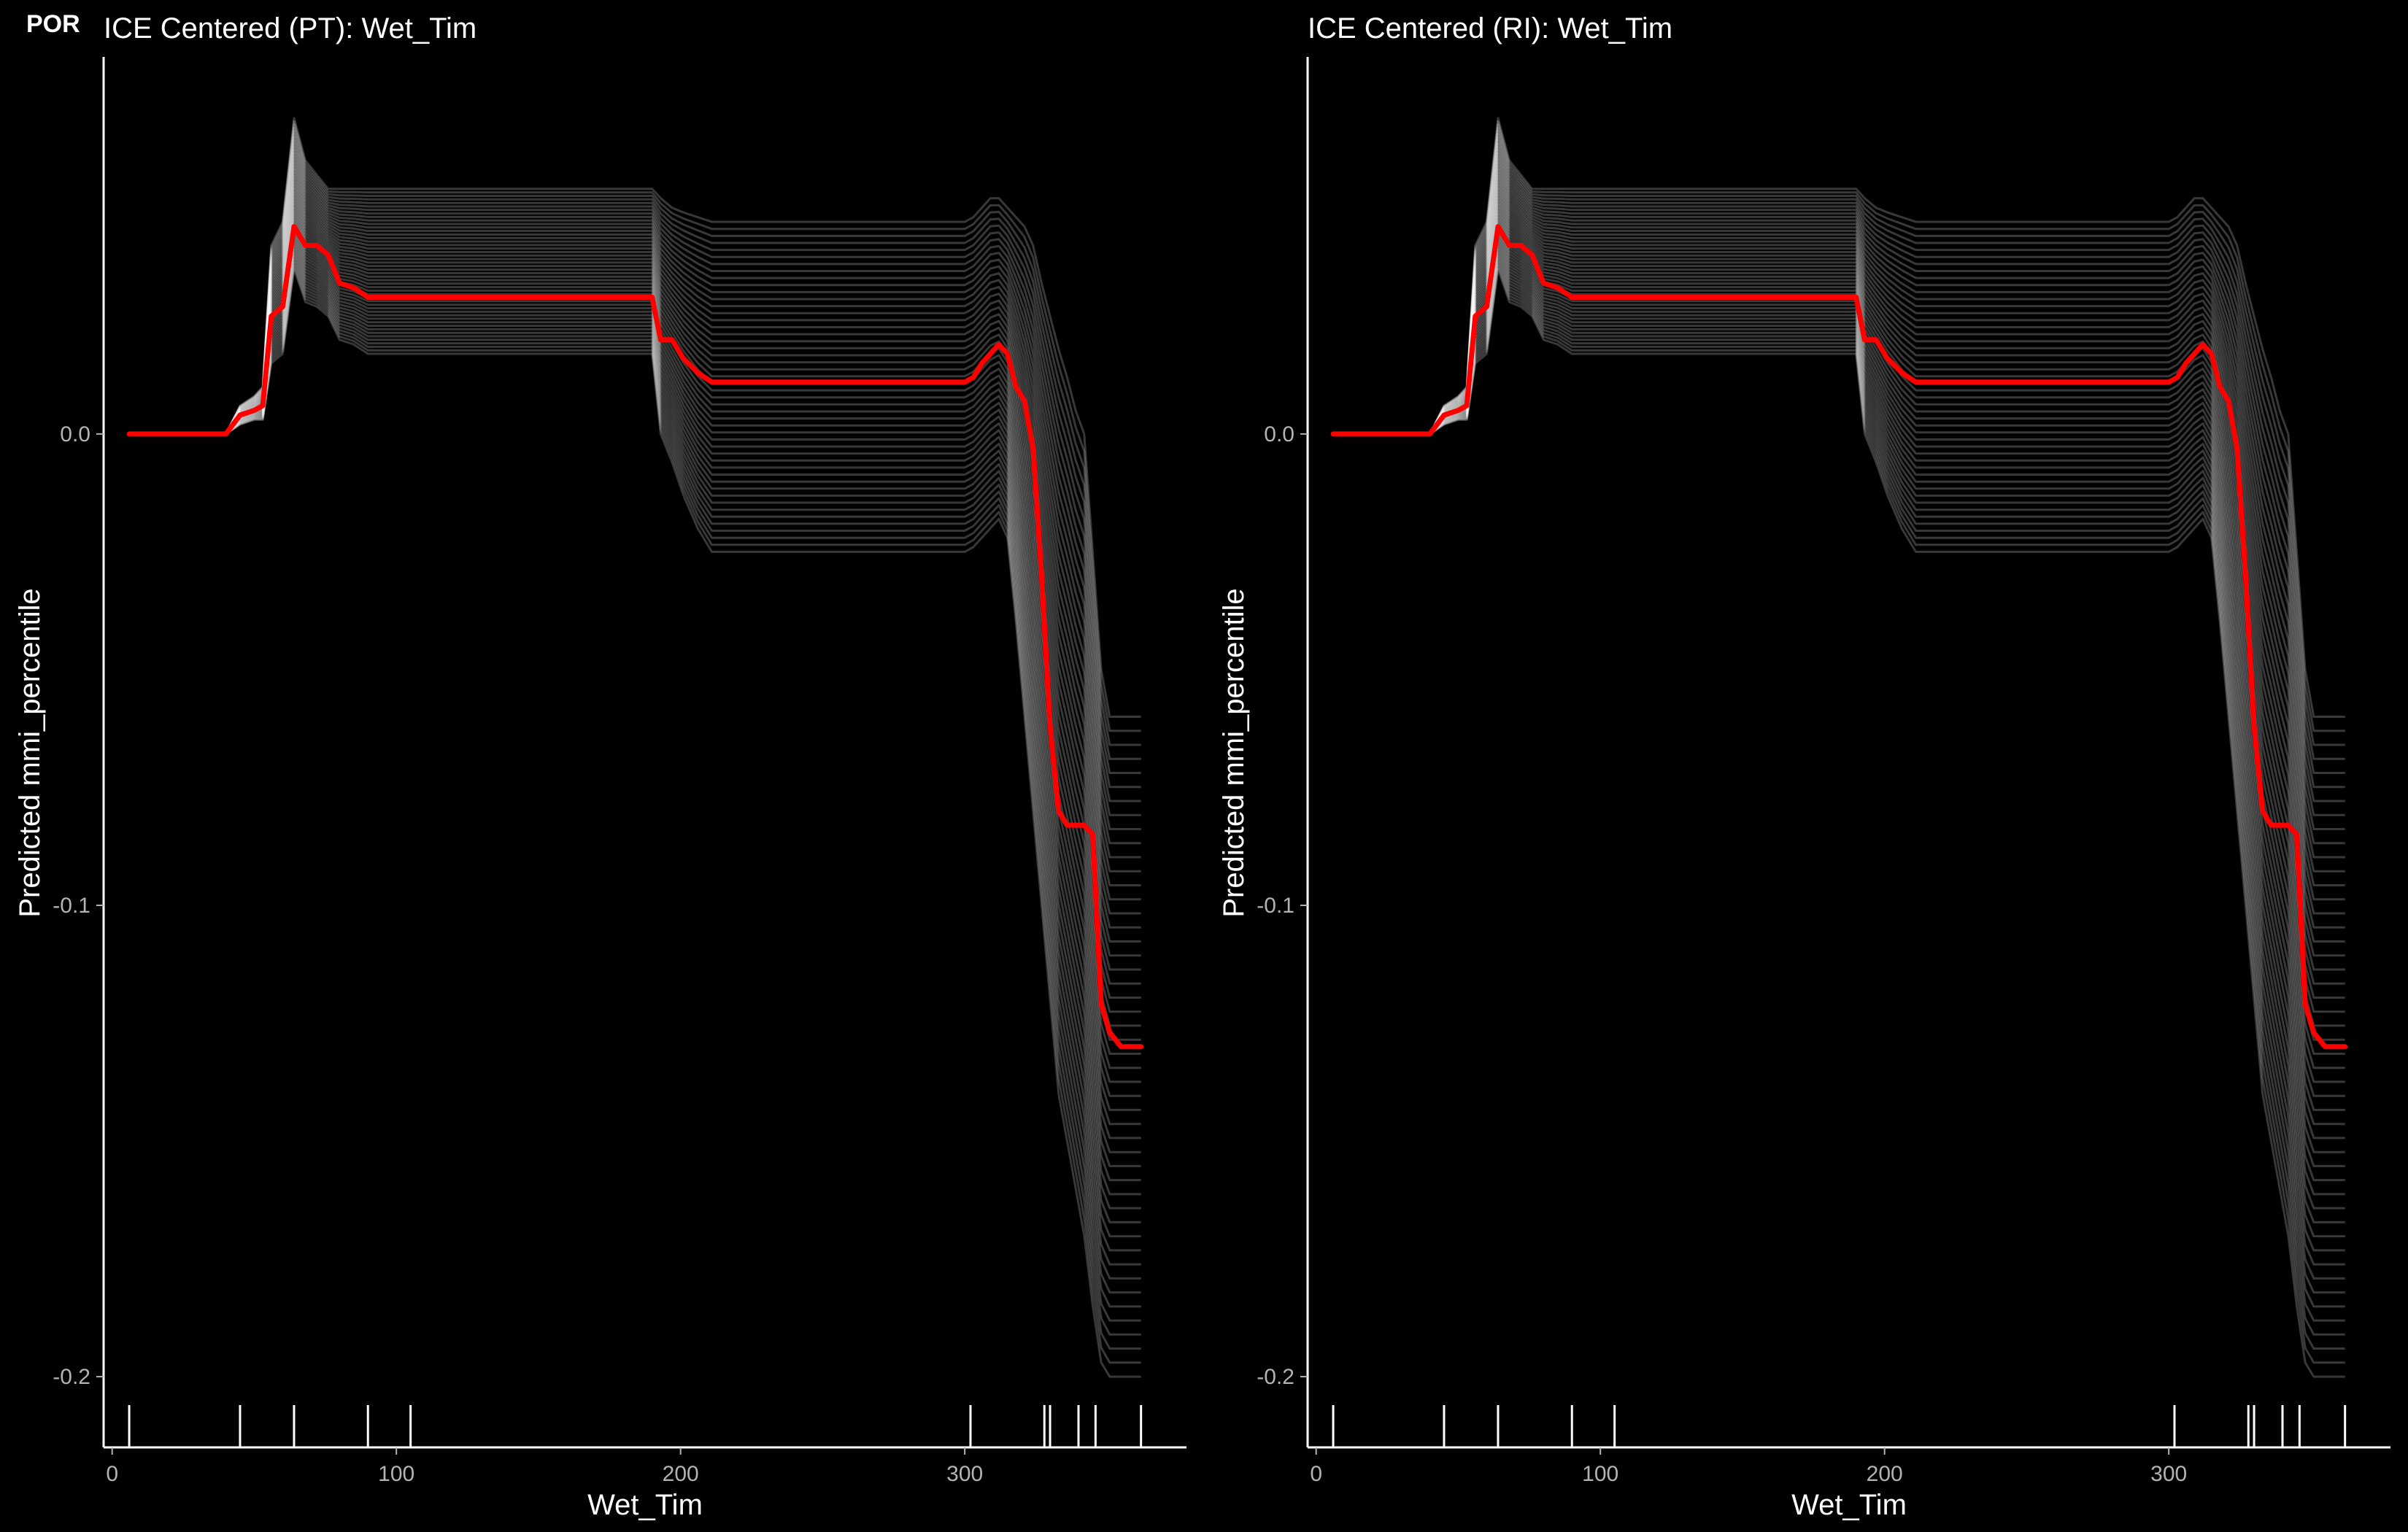 This screenshot has height=1532, width=2408. Describe the element at coordinates (1490, 29) in the screenshot. I see `panel-title: ICE Centered (RI): Wet_Tim` at that location.